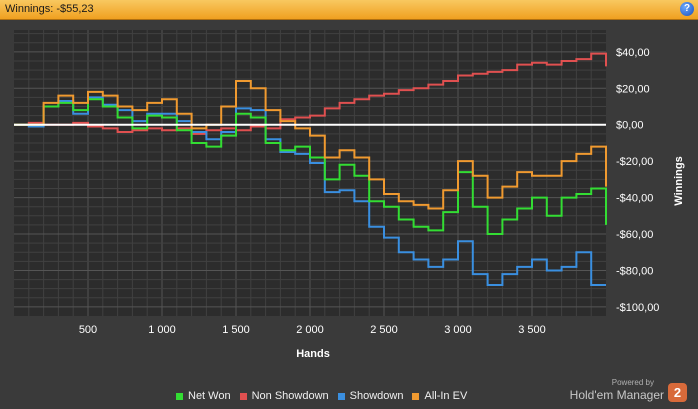 Image resolution: width=698 pixels, height=409 pixels. I want to click on y-axis-title: Winnings, so click(679, 180).